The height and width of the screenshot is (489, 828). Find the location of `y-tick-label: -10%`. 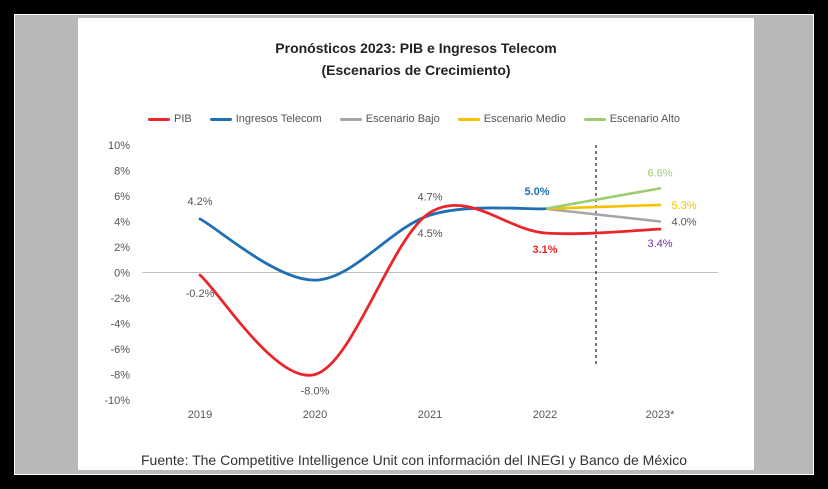

y-tick-label: -10% is located at coordinates (117, 401).